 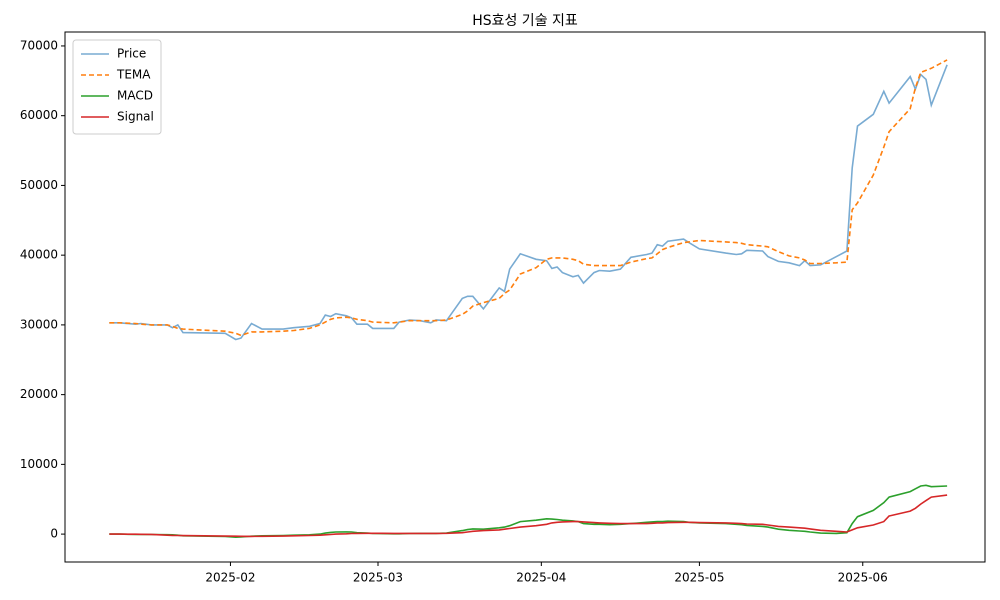 I want to click on y-tick-label: 10000, so click(x=39, y=464).